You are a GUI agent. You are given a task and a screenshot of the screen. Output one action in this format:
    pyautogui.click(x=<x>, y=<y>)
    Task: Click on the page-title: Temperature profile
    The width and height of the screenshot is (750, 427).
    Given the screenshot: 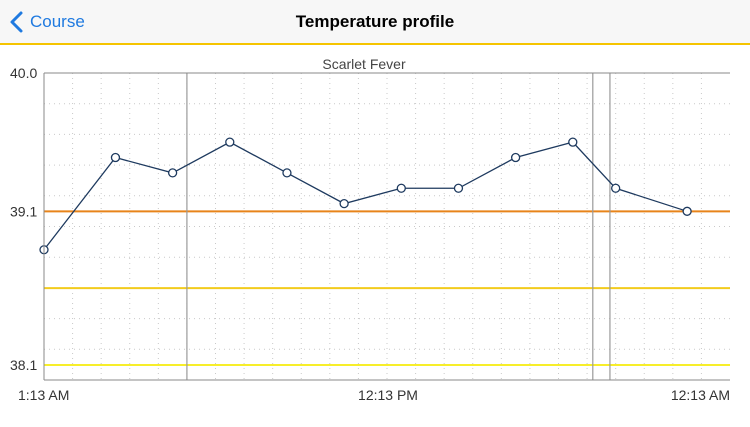 What is the action you would take?
    pyautogui.click(x=375, y=21)
    